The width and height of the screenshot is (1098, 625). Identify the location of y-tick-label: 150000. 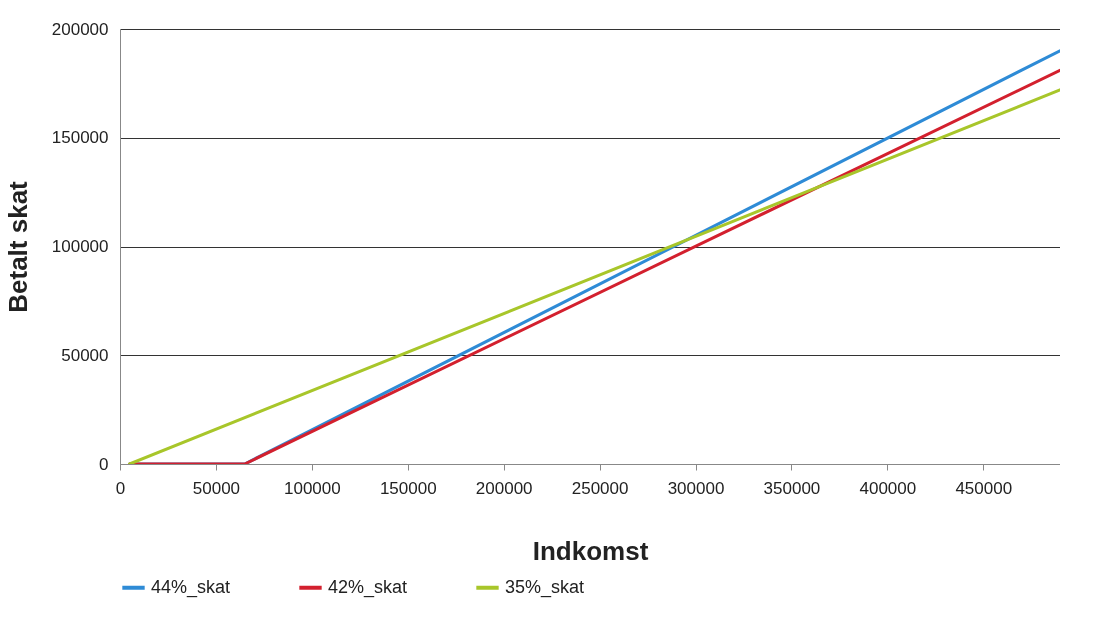
(80, 138).